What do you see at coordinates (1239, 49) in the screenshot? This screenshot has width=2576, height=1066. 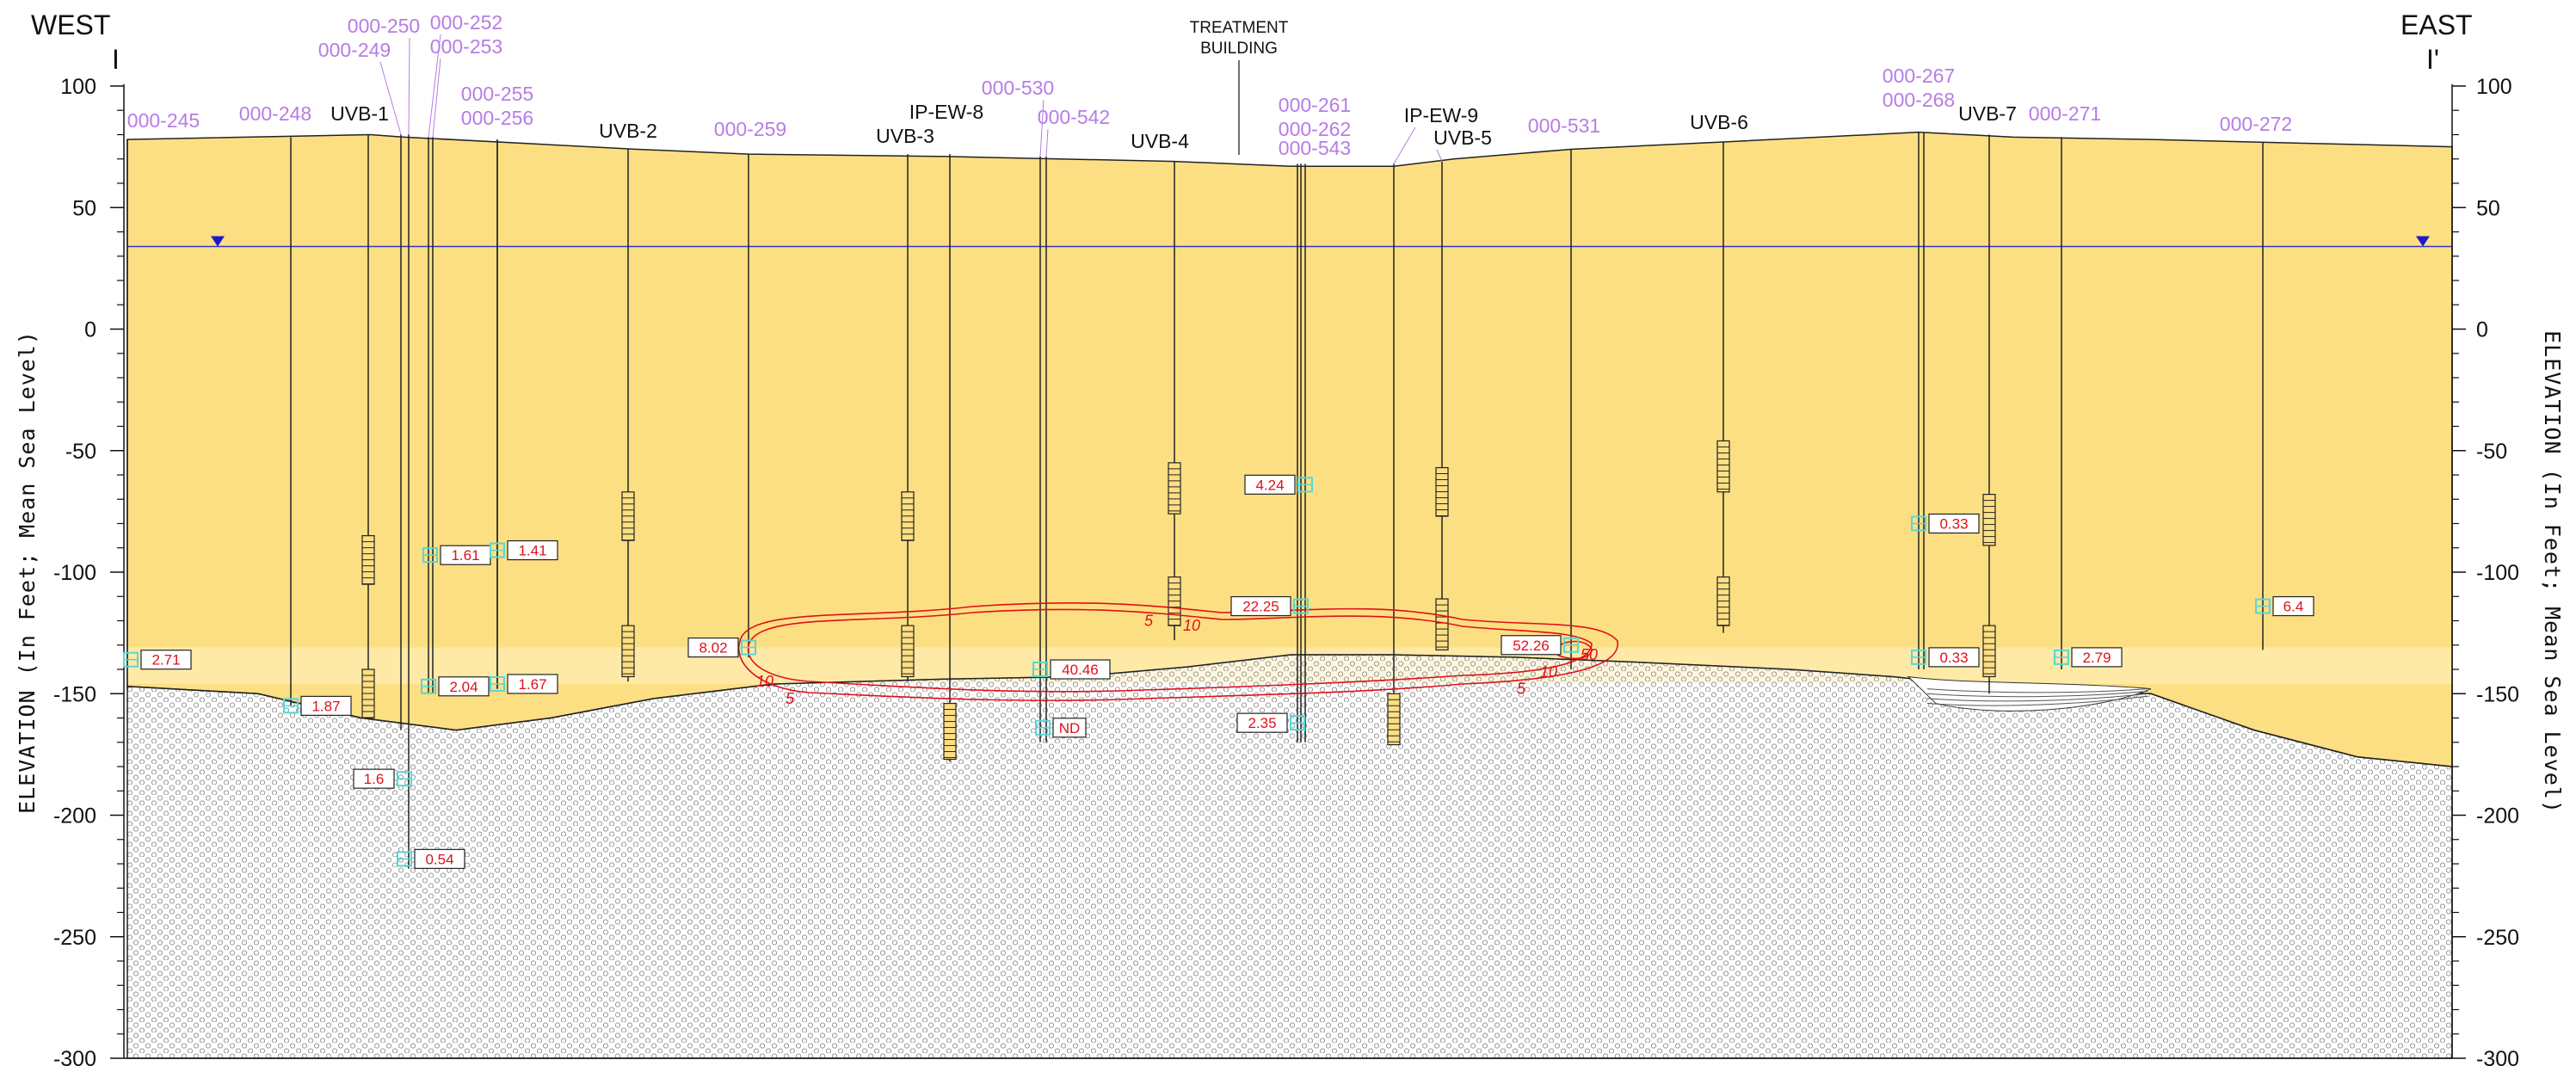 I see `treatment-building-label-2: BUILDING` at bounding box center [1239, 49].